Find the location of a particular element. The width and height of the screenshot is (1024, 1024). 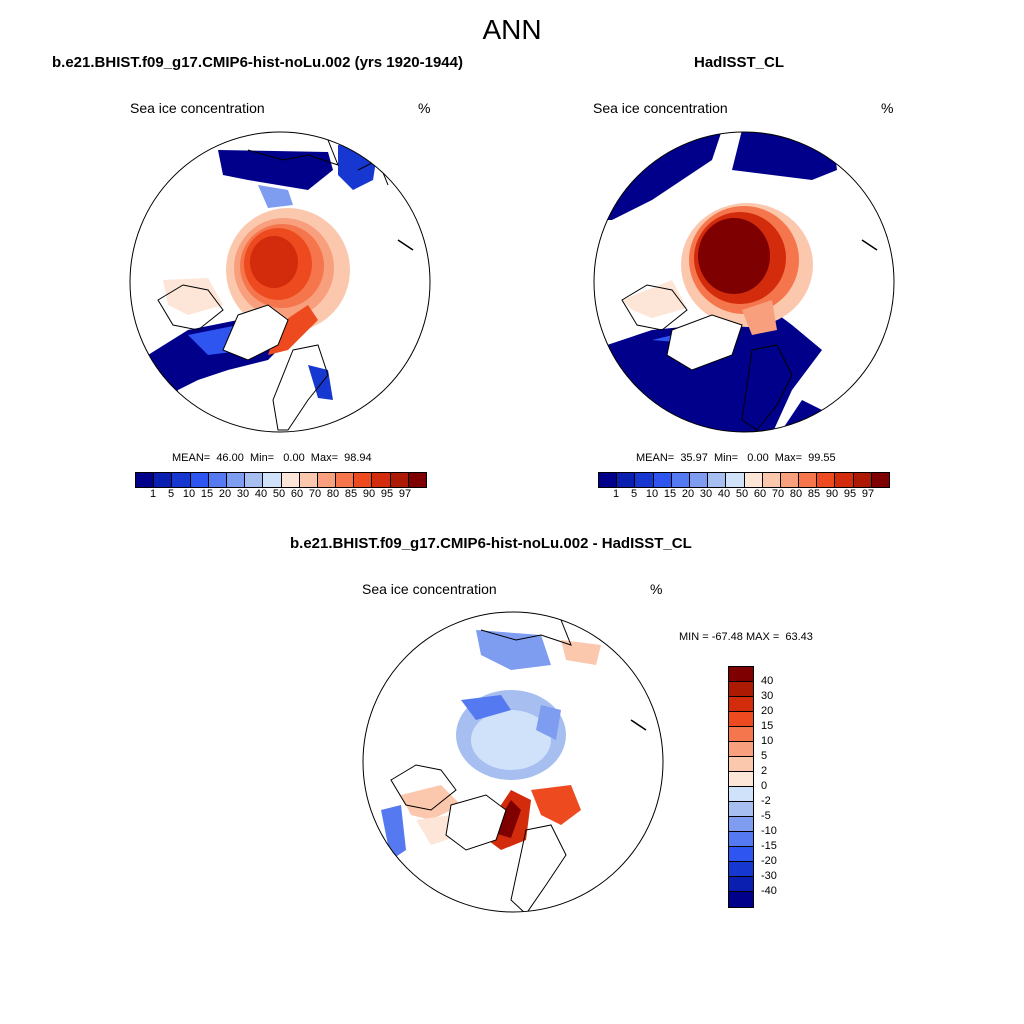

colorbar-tick-label: -5 is located at coordinates (766, 816).